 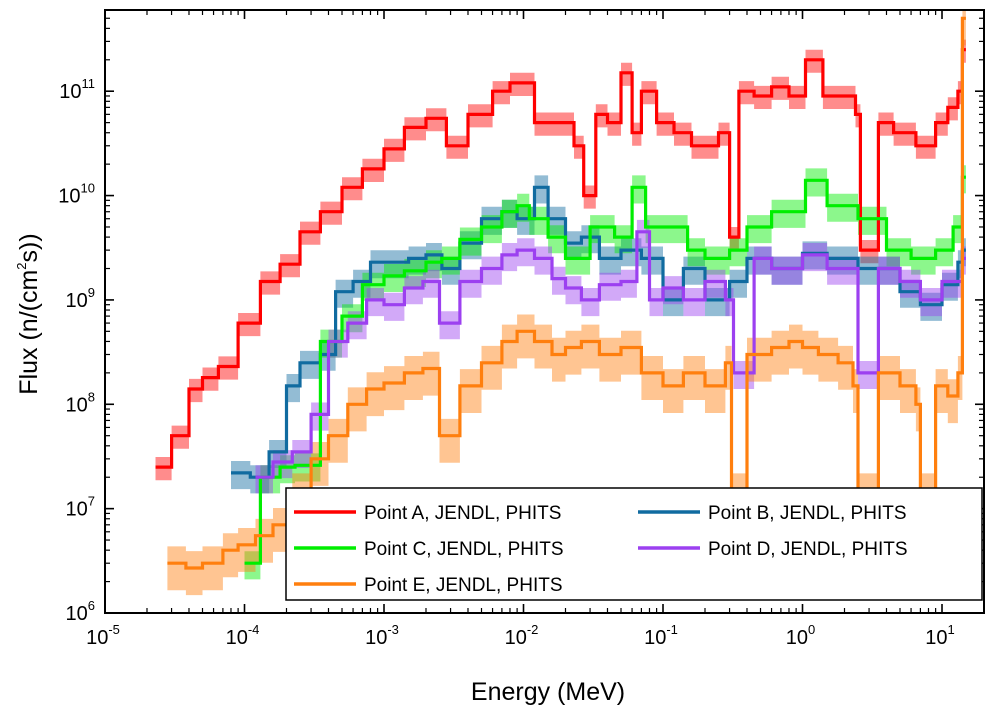 What do you see at coordinates (951, 629) in the screenshot?
I see `x-tick-label-exponent: 1` at bounding box center [951, 629].